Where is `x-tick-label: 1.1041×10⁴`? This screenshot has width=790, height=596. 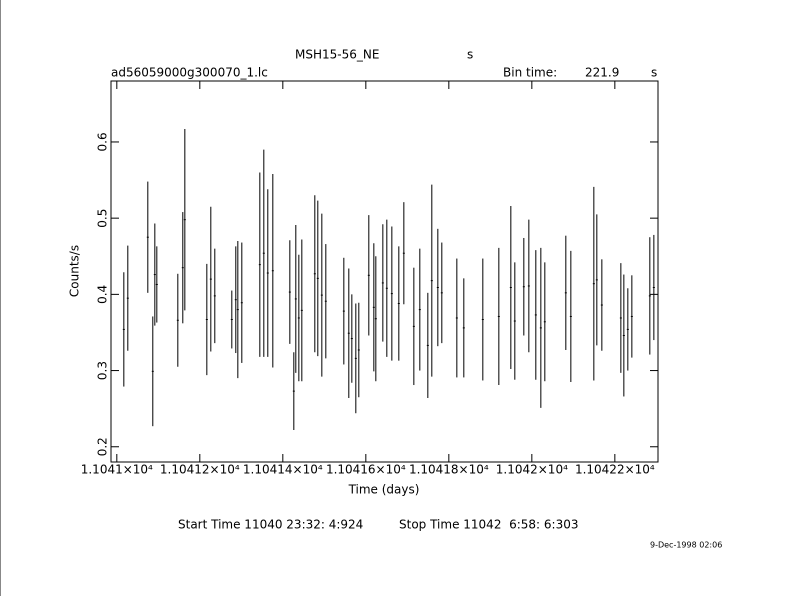 x-tick-label: 1.1041×10⁴ is located at coordinates (117, 470).